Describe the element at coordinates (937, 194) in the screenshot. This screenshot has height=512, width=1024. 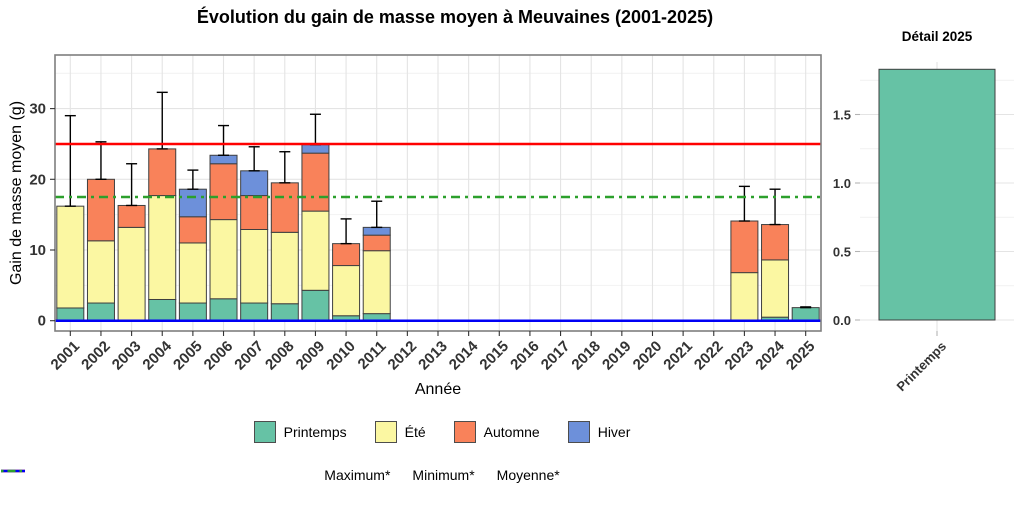
I see `bar-printemps-printemps` at that location.